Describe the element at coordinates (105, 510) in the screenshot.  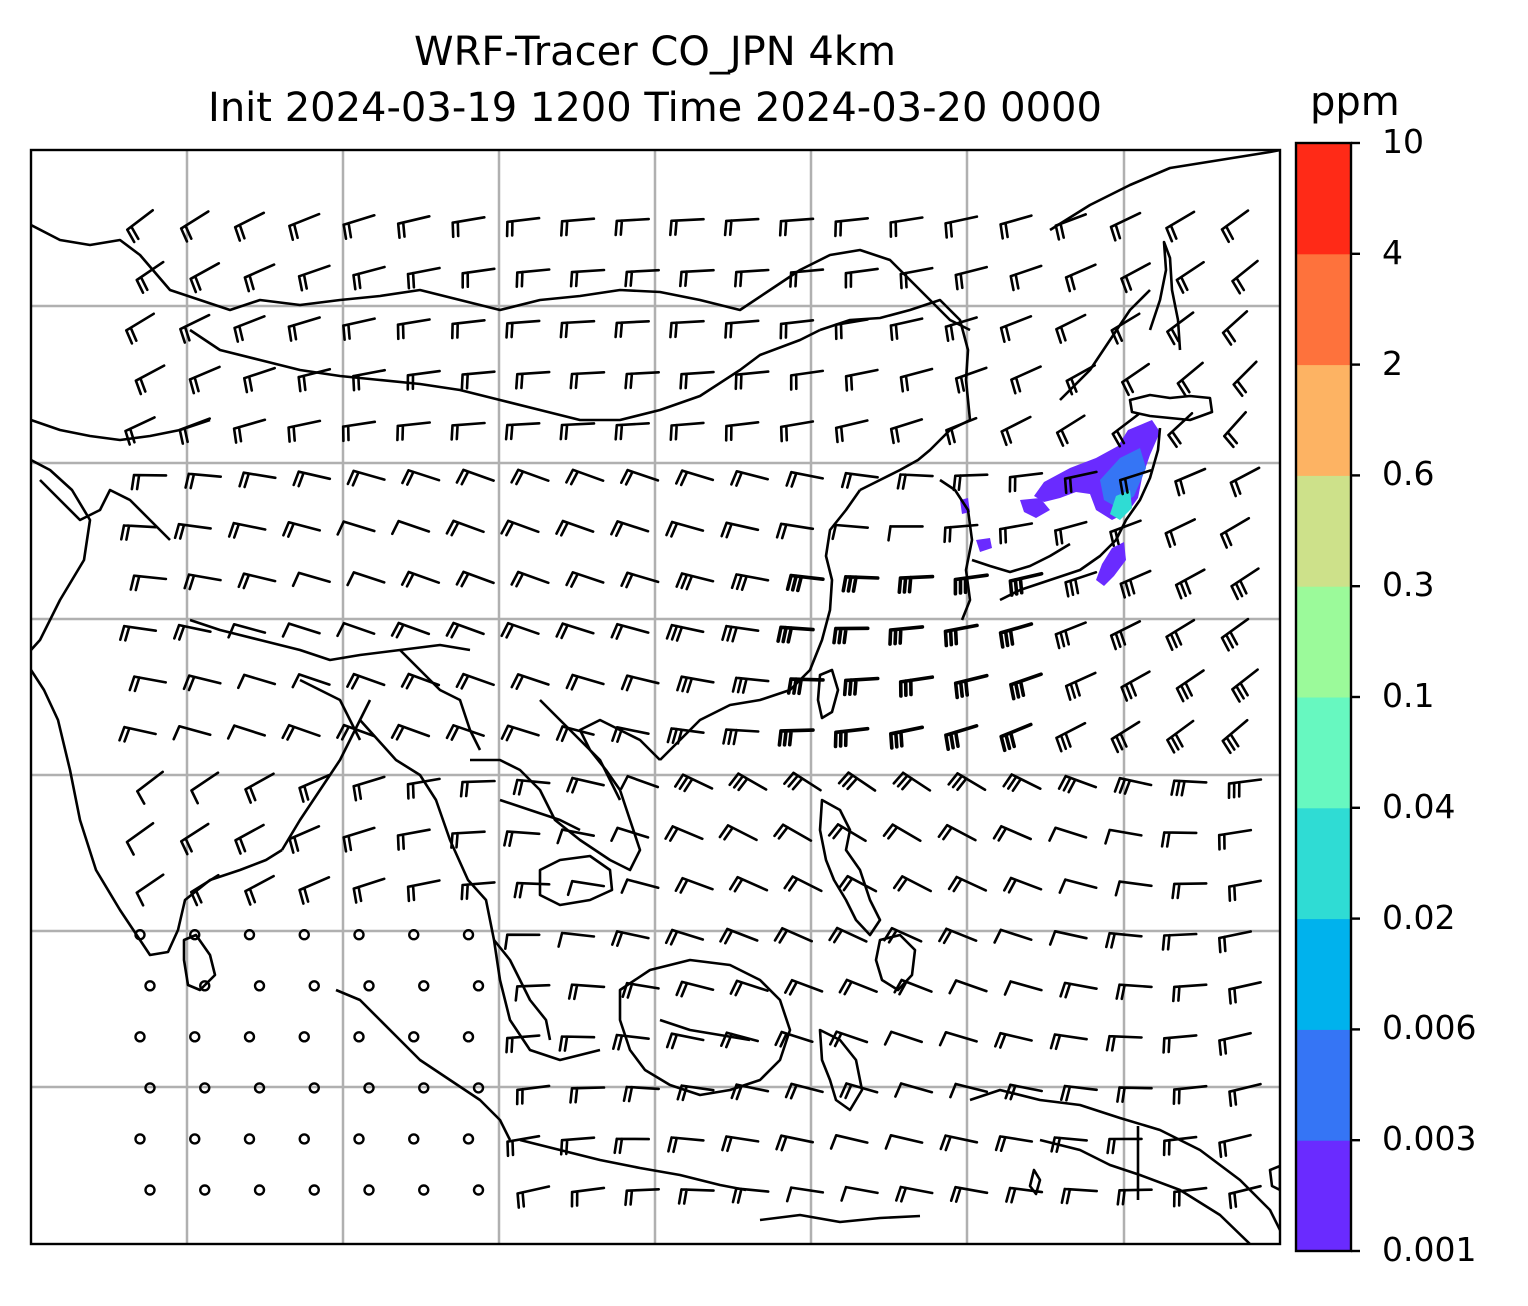
I see `border-afghan-pakistan` at that location.